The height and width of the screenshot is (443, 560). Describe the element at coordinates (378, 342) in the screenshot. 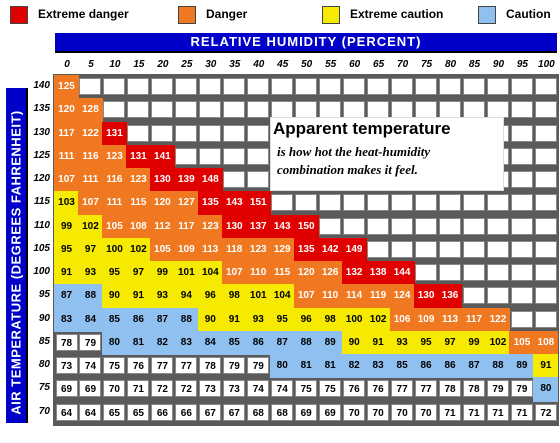

I see `heat-index-value: 91` at that location.